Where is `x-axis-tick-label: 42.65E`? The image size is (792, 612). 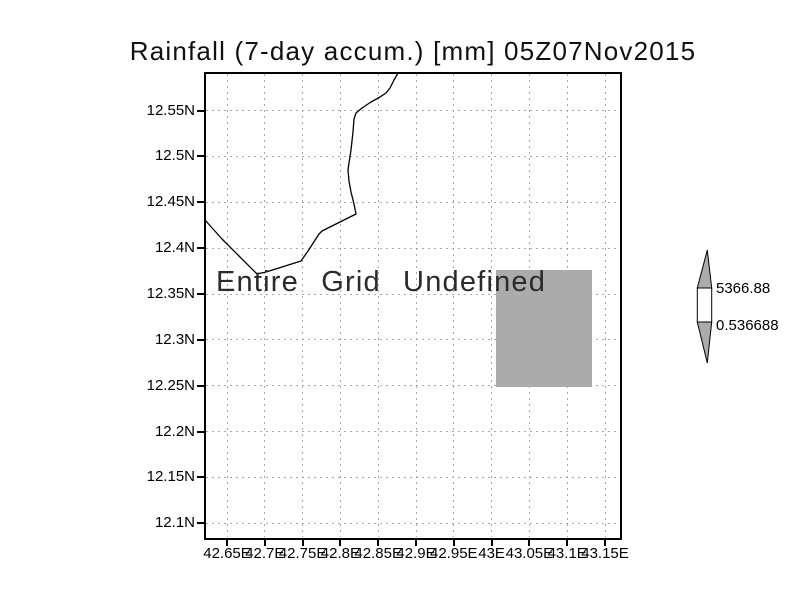 x-axis-tick-label: 42.65E is located at coordinates (227, 553).